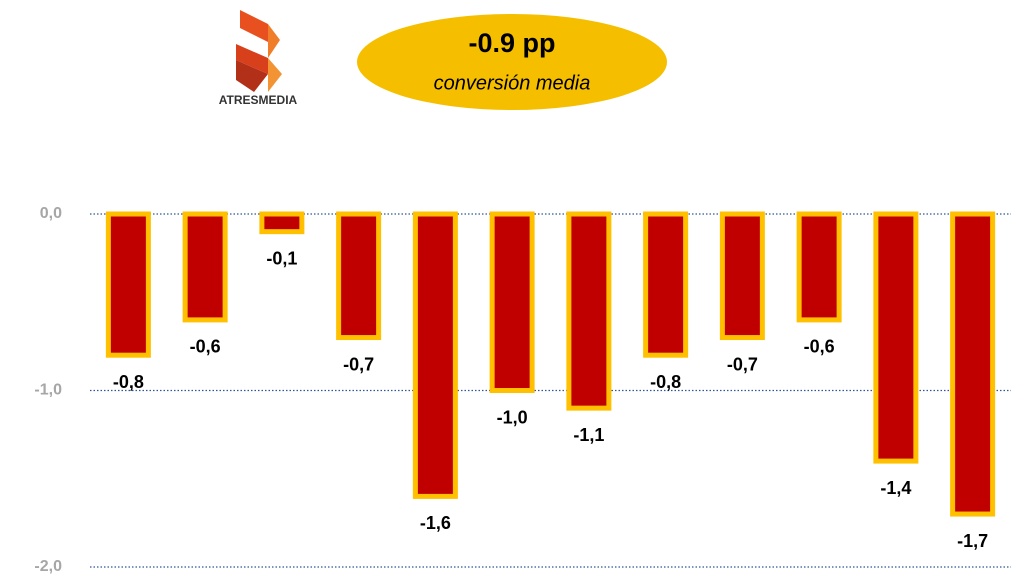 The height and width of the screenshot is (577, 1011). What do you see at coordinates (258, 58) in the screenshot?
I see `logo: ATRESMEDIA` at bounding box center [258, 58].